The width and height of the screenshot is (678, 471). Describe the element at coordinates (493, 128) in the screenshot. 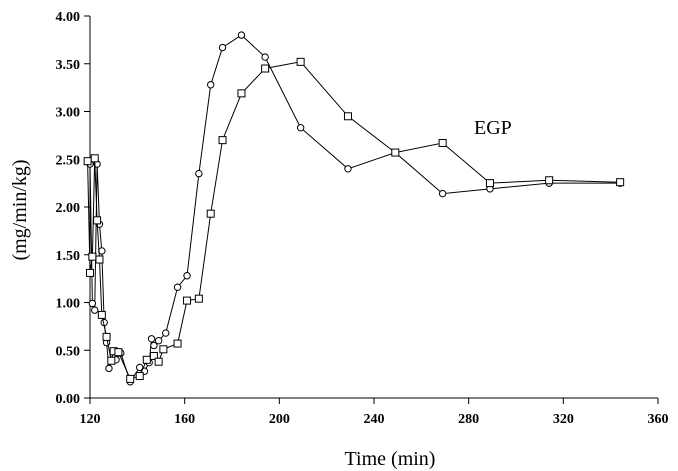

I see `egp-annotation: EGP` at that location.